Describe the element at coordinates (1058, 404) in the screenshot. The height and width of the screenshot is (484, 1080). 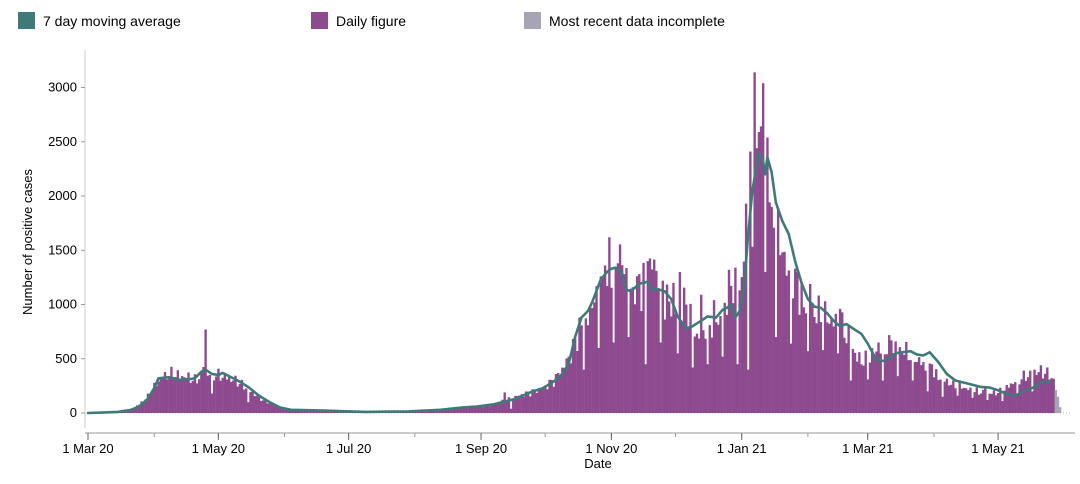
I see `incomplete-bar` at that location.